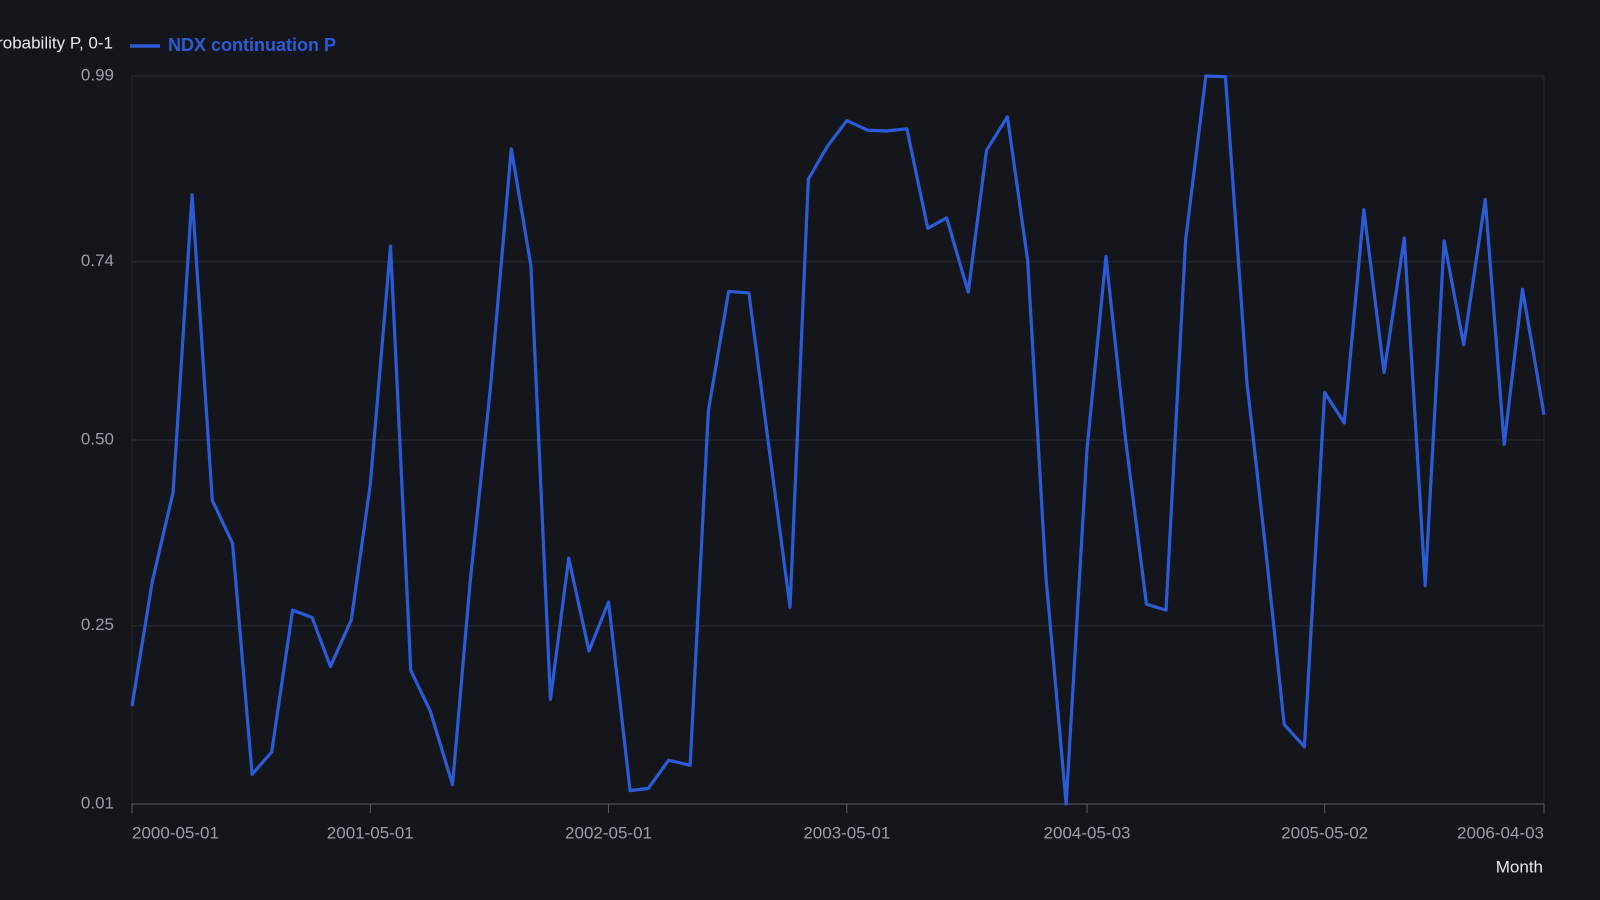 The image size is (1600, 900). Describe the element at coordinates (97, 802) in the screenshot. I see `y-tick-label: 0.01` at that location.